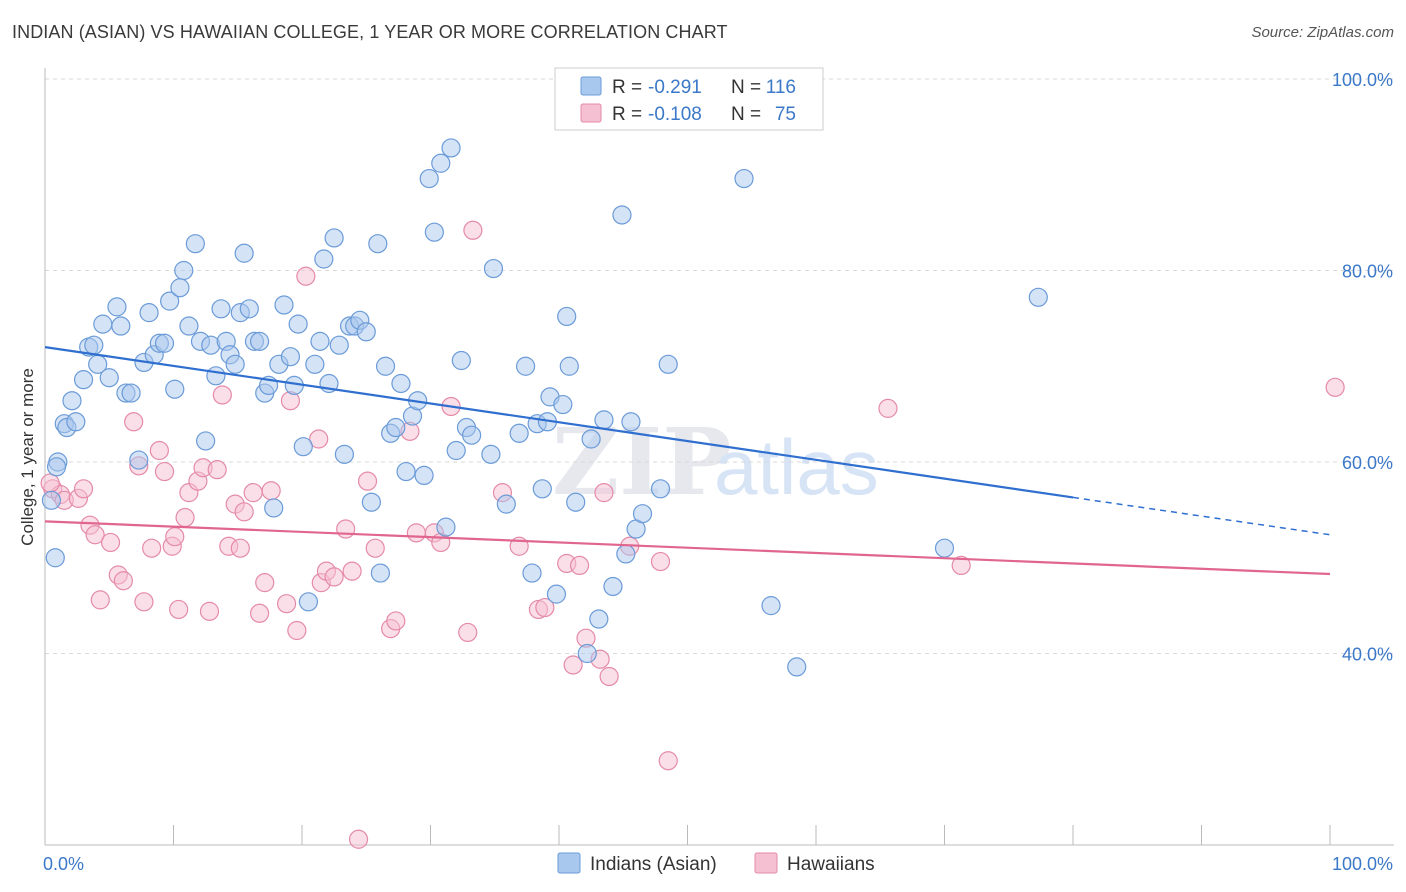 This screenshot has height=892, width=1406. I want to click on legend-r-label-pink: R =, so click(627, 114).